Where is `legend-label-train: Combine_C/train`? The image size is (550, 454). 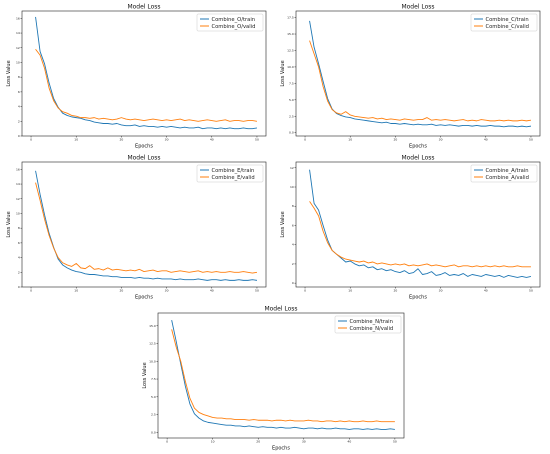 legend-label-train: Combine_C/train is located at coordinates (507, 20).